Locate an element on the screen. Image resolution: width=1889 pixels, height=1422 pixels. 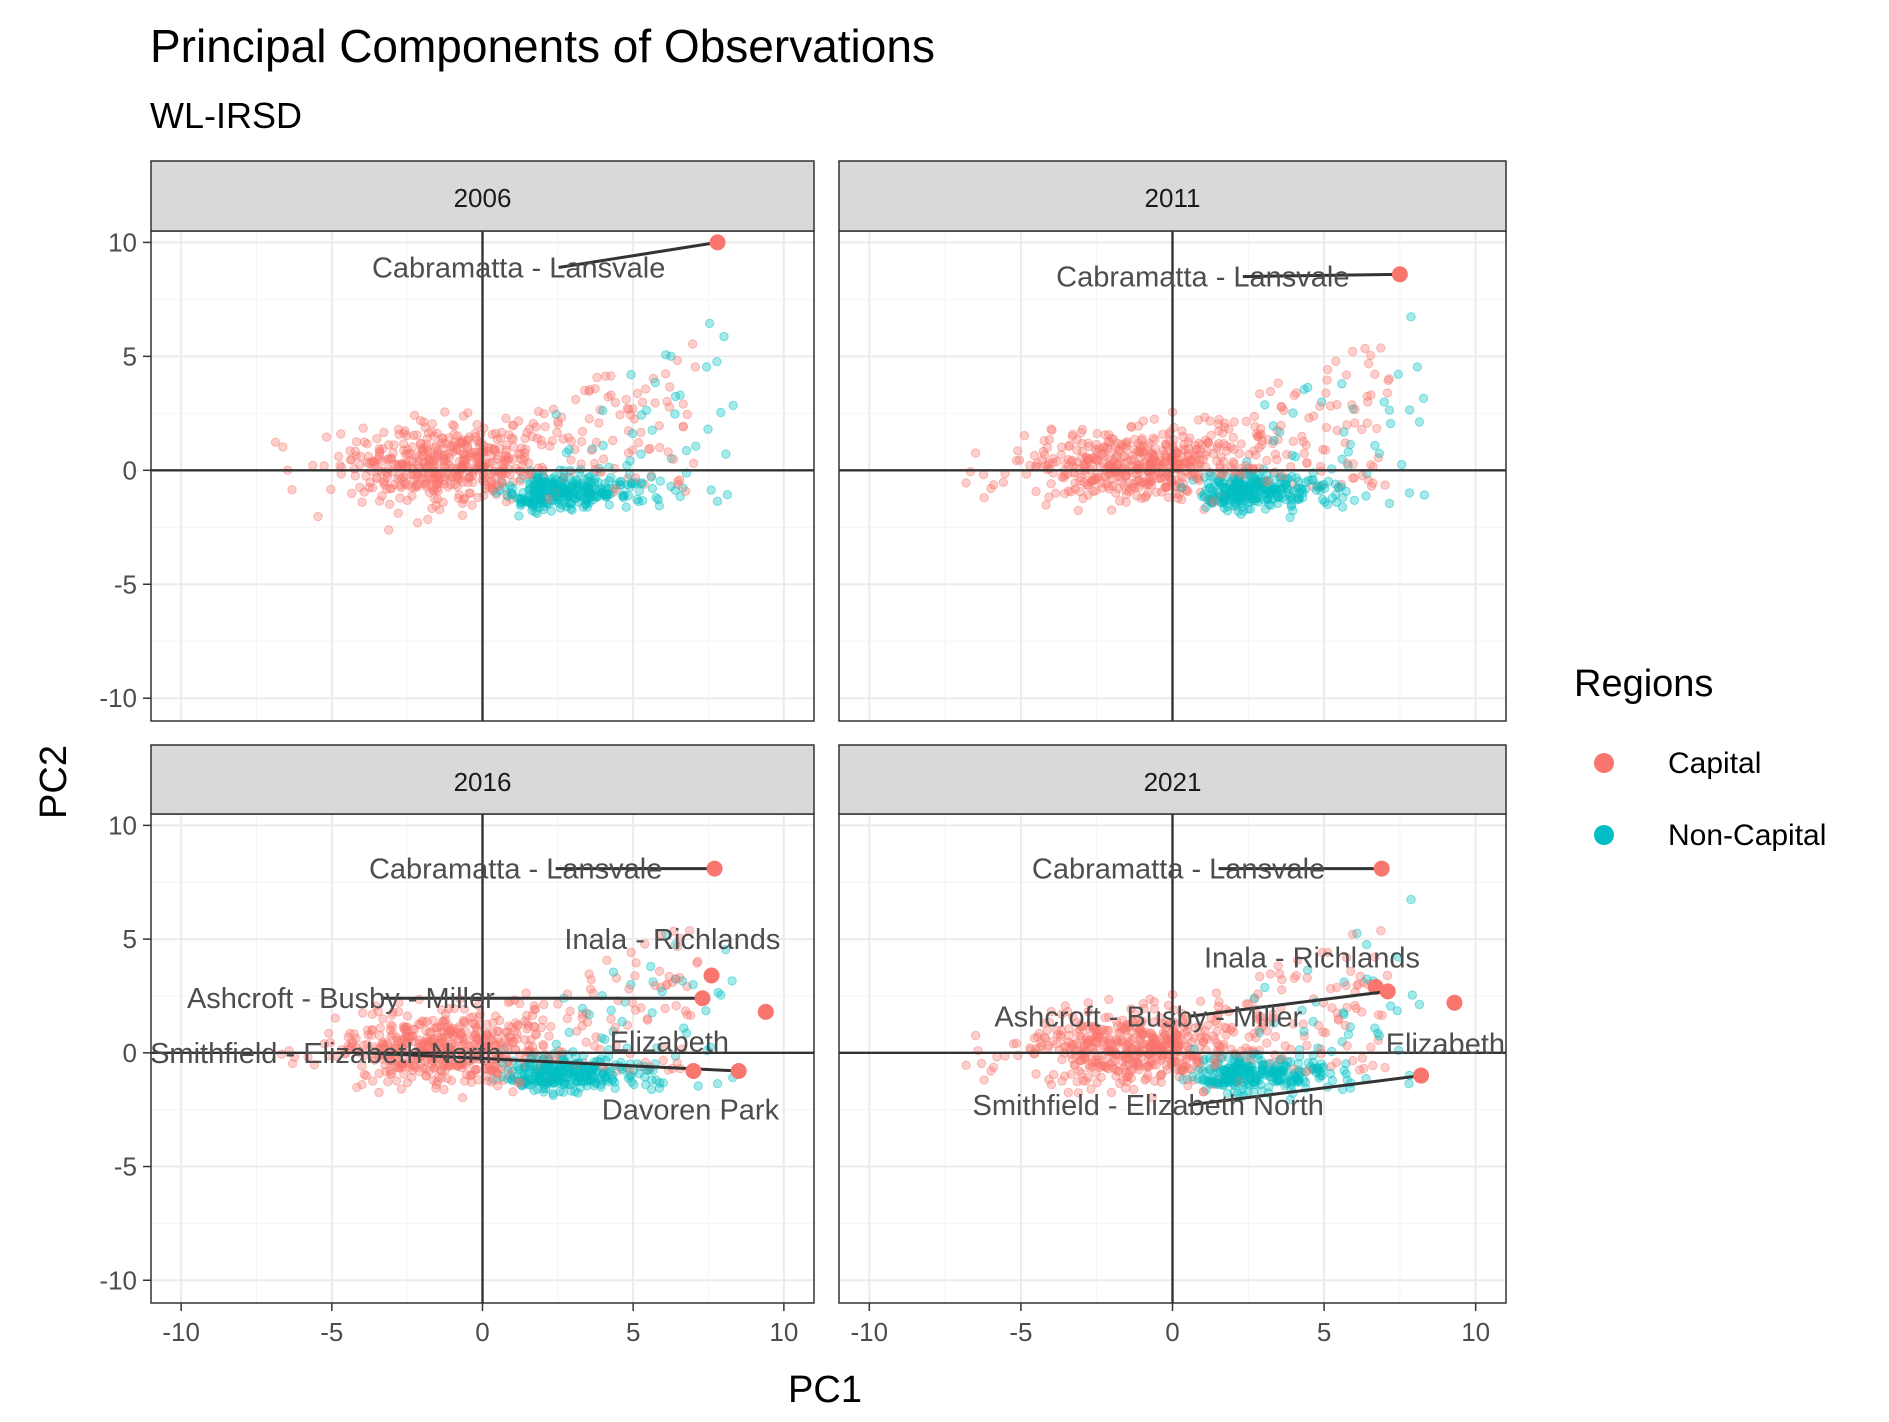
x-tick-label: 10 is located at coordinates (1475, 1332).